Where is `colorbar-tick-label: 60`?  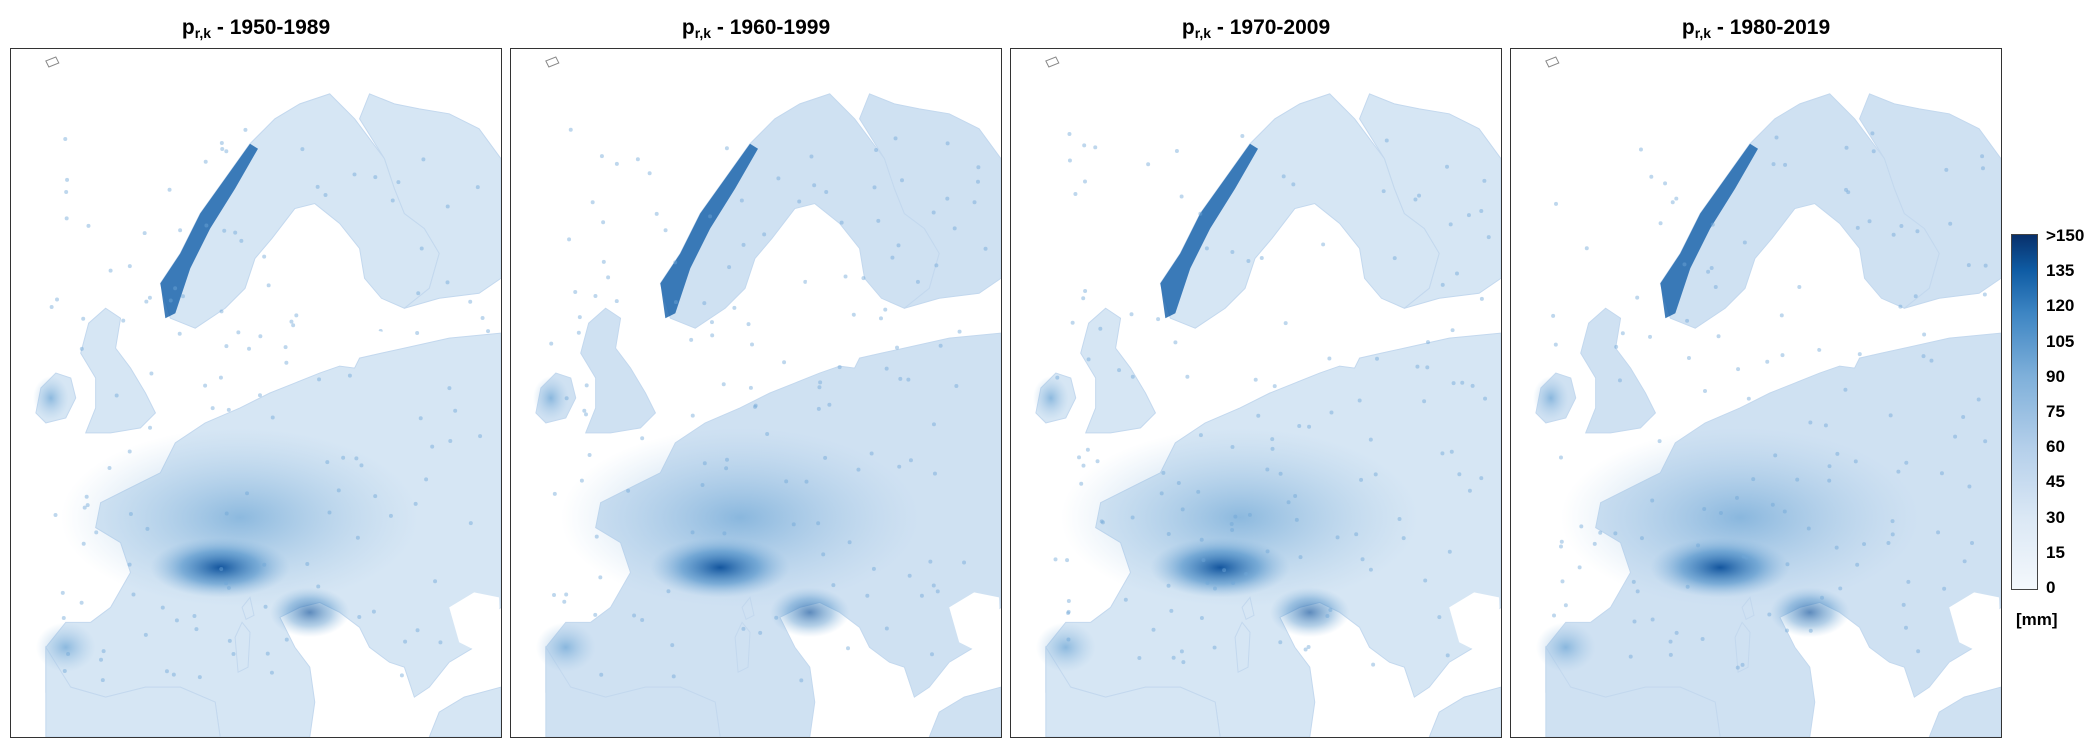
colorbar-tick-label: 60 is located at coordinates (2055, 447).